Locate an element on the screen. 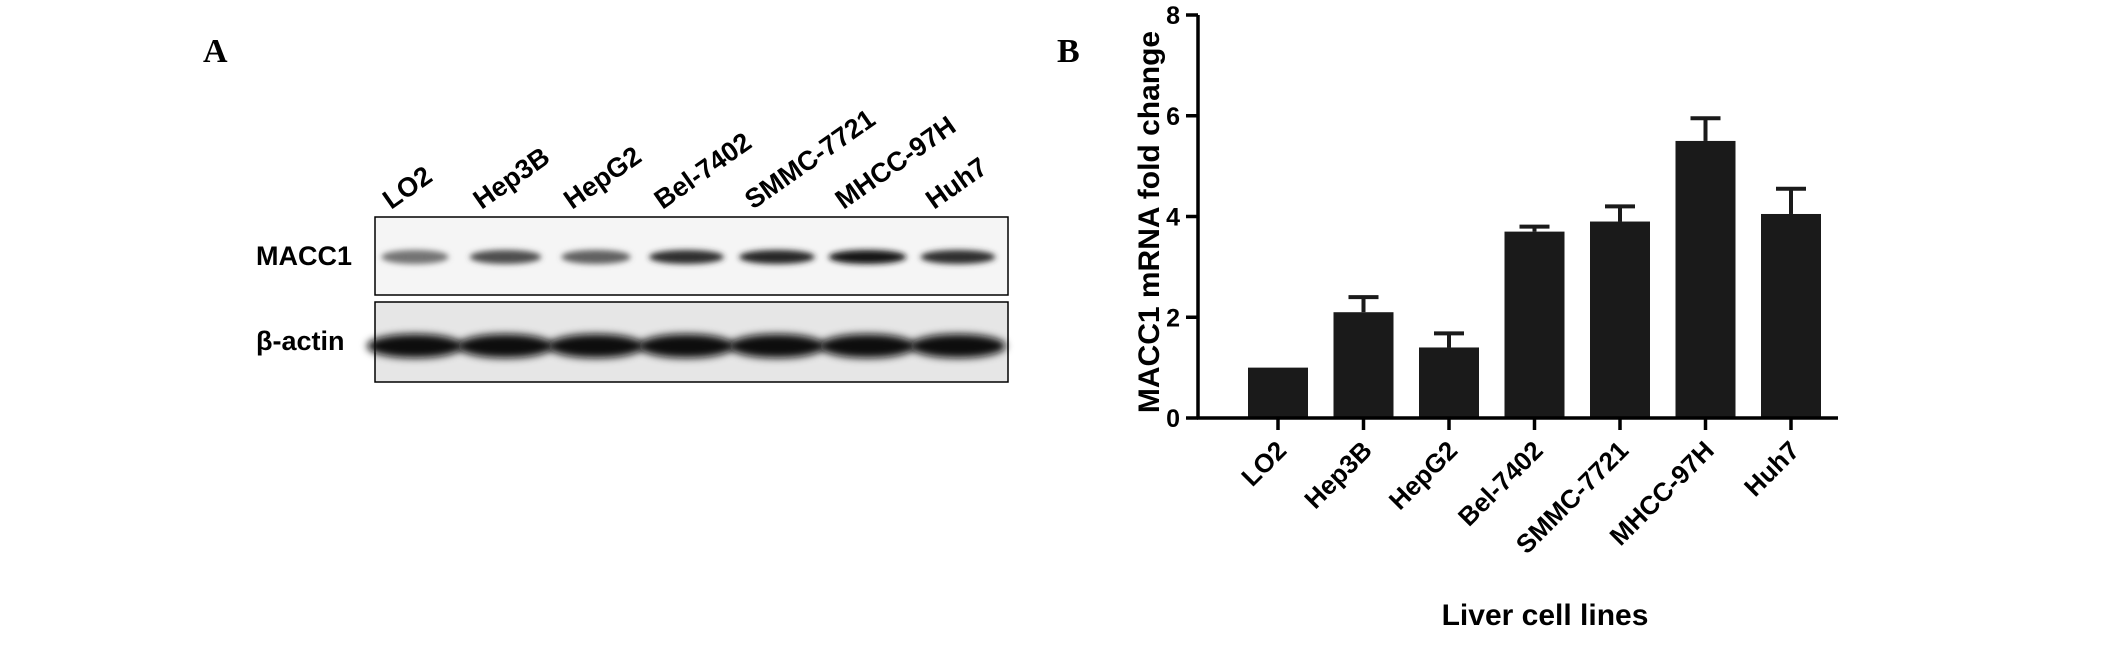  category-label: Hep3B is located at coordinates (1337, 474).